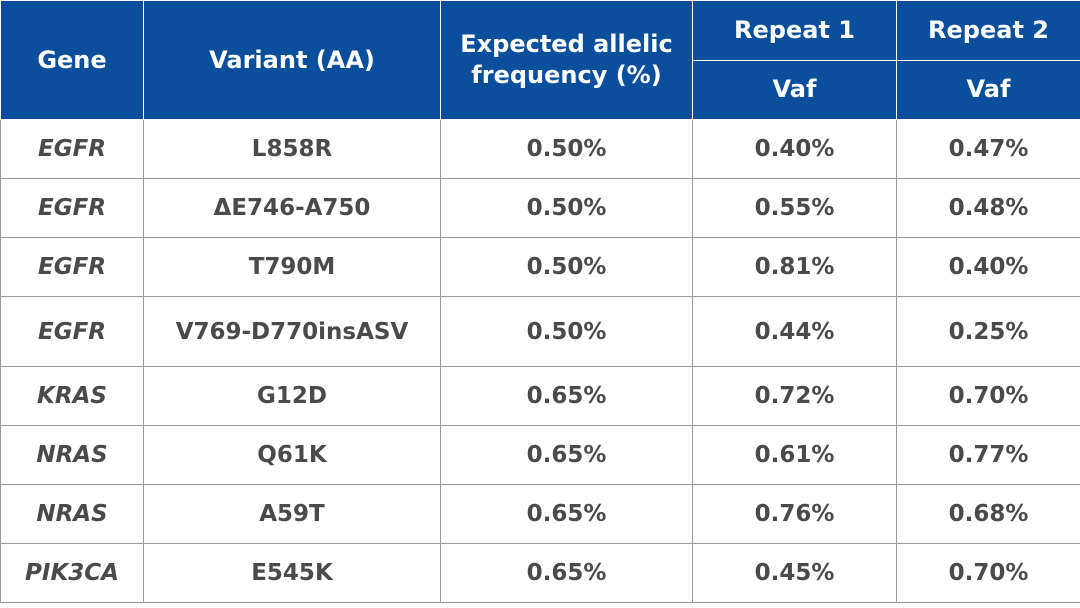 The width and height of the screenshot is (1080, 608). Describe the element at coordinates (988, 208) in the screenshot. I see `cell-repeat-2: 0.48%` at that location.